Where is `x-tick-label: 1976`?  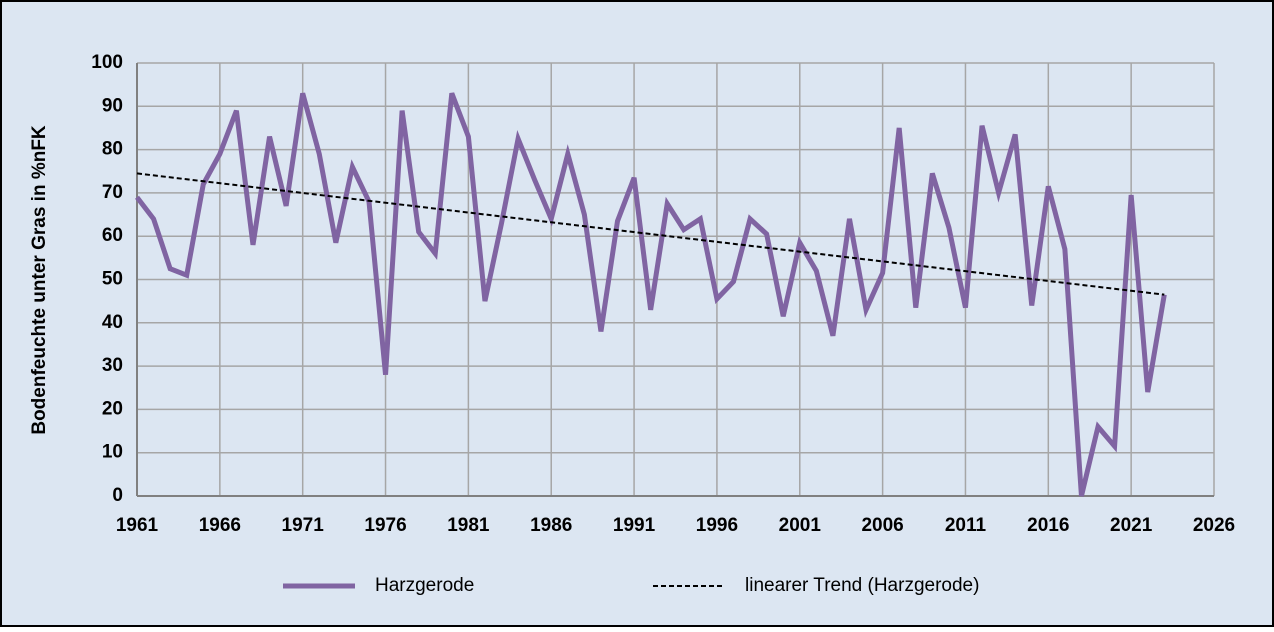
x-tick-label: 1976 is located at coordinates (385, 525).